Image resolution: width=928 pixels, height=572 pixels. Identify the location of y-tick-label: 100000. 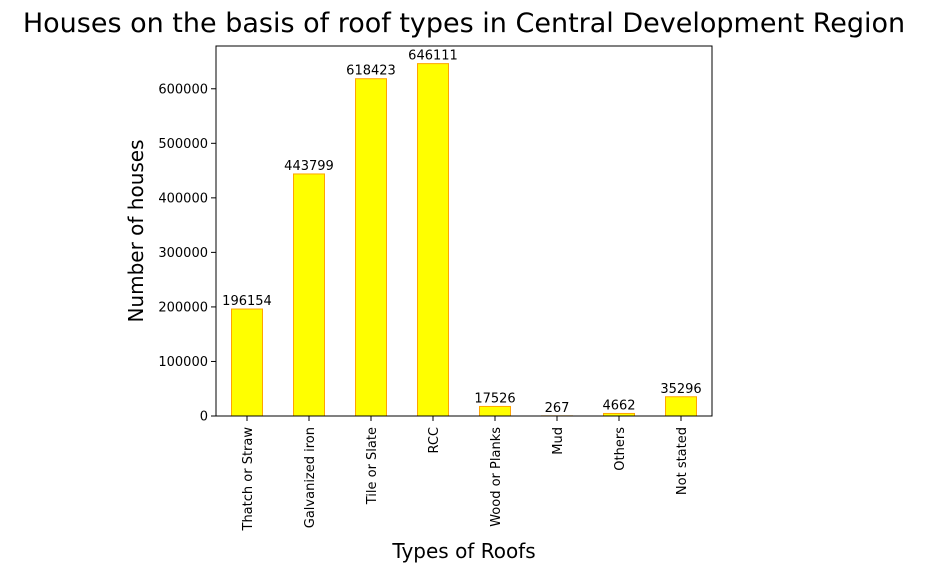
(183, 362).